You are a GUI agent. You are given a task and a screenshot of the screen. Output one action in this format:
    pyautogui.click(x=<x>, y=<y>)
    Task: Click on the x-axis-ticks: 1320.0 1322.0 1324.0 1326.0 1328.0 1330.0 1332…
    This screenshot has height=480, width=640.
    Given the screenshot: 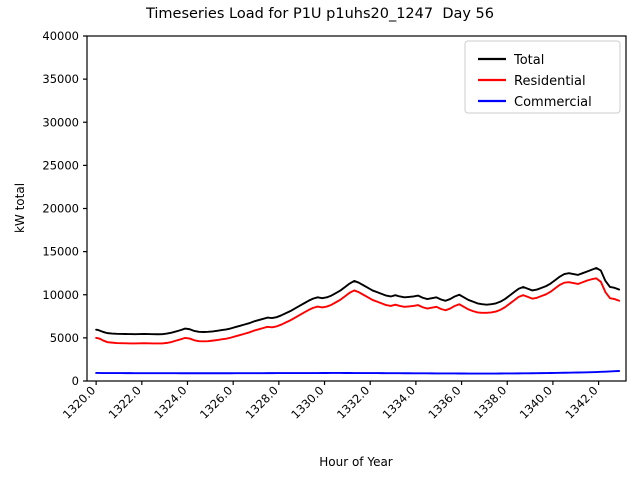 What is the action you would take?
    pyautogui.click(x=330, y=401)
    